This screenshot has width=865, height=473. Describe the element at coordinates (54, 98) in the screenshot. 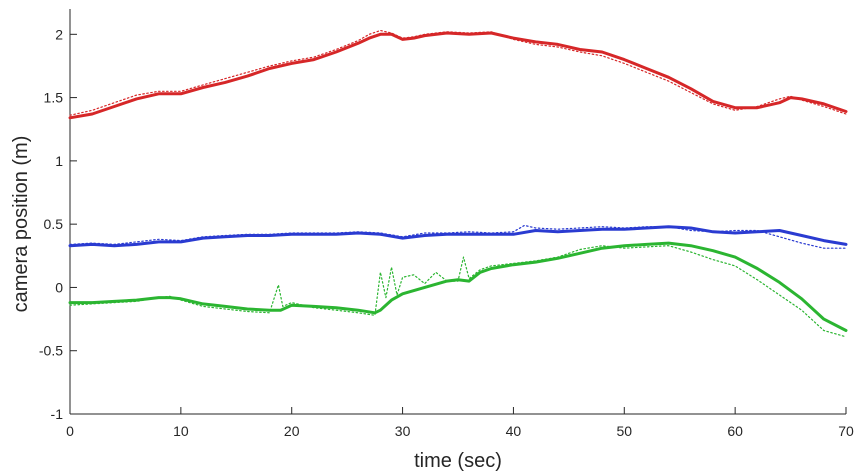

I see `y-tick-label: 1.5` at that location.